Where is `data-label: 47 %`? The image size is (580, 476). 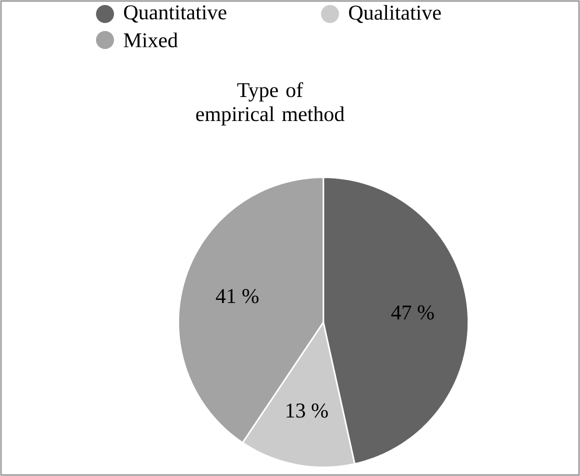 data-label: 47 % is located at coordinates (412, 312).